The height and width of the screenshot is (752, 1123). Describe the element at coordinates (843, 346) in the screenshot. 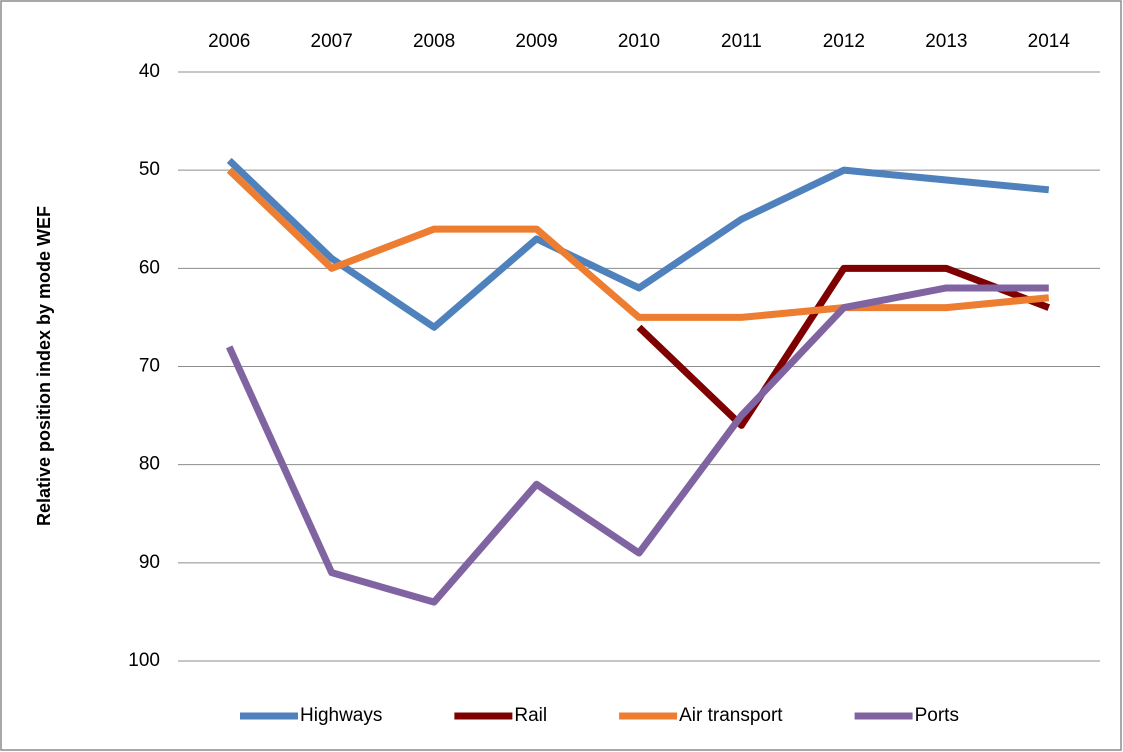

I see `series-line` at that location.